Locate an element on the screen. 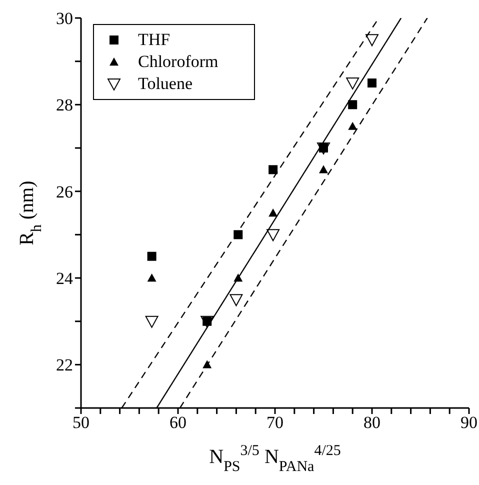  y-tick-label: 30 is located at coordinates (64, 18).